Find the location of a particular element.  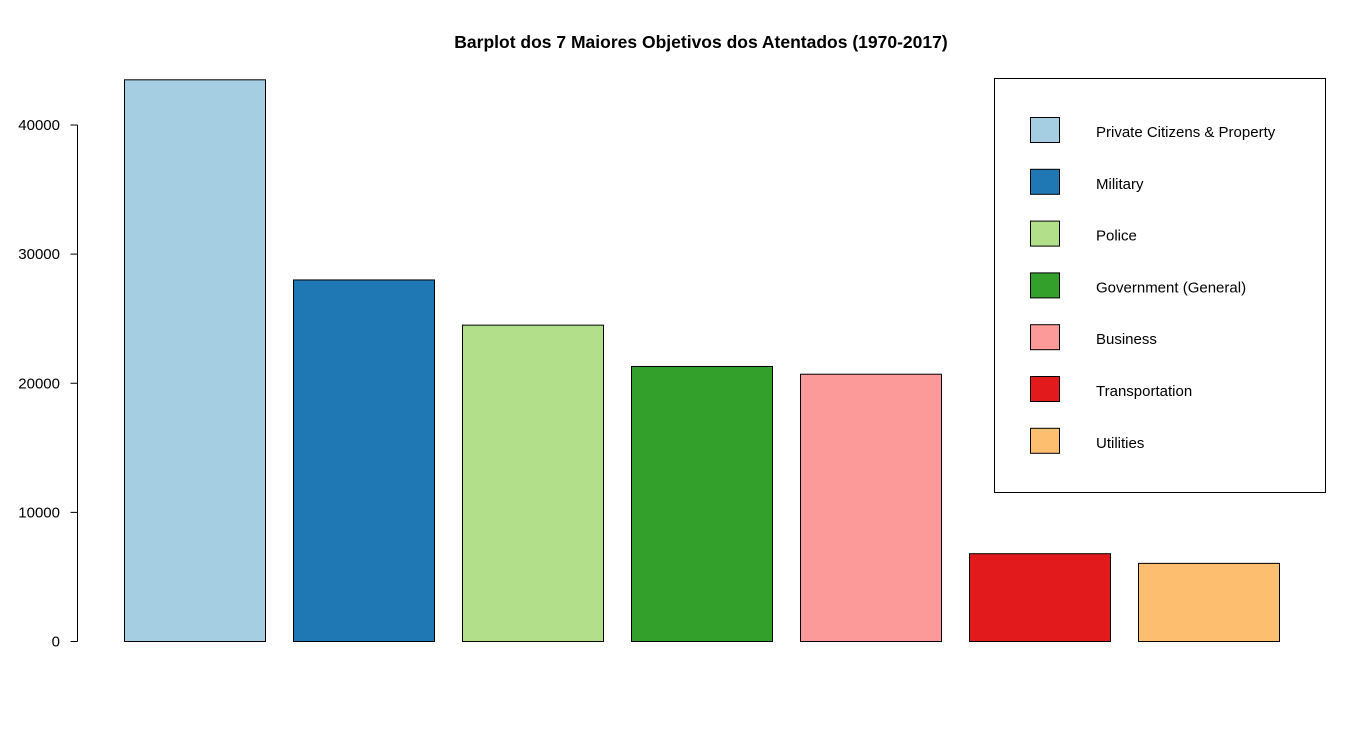

legend-label: Transportation is located at coordinates (1144, 391).